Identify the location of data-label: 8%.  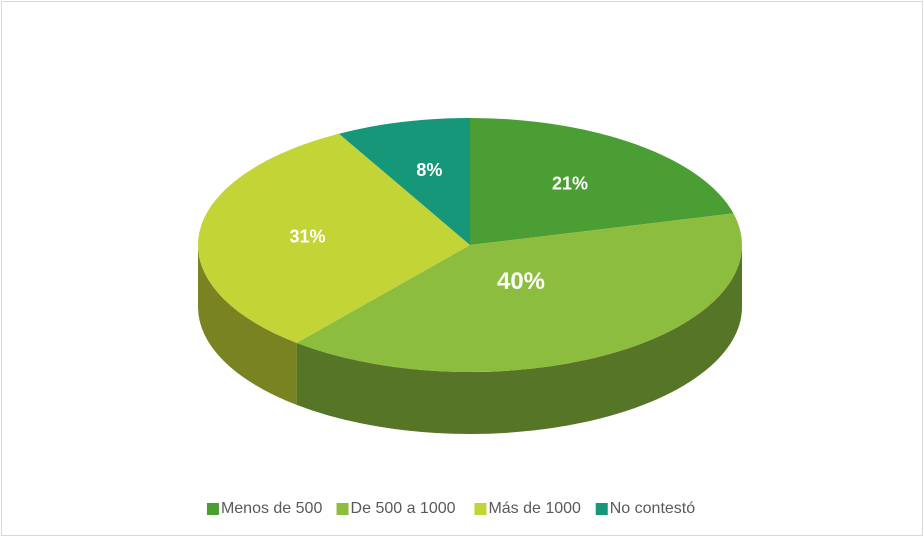
(429, 170).